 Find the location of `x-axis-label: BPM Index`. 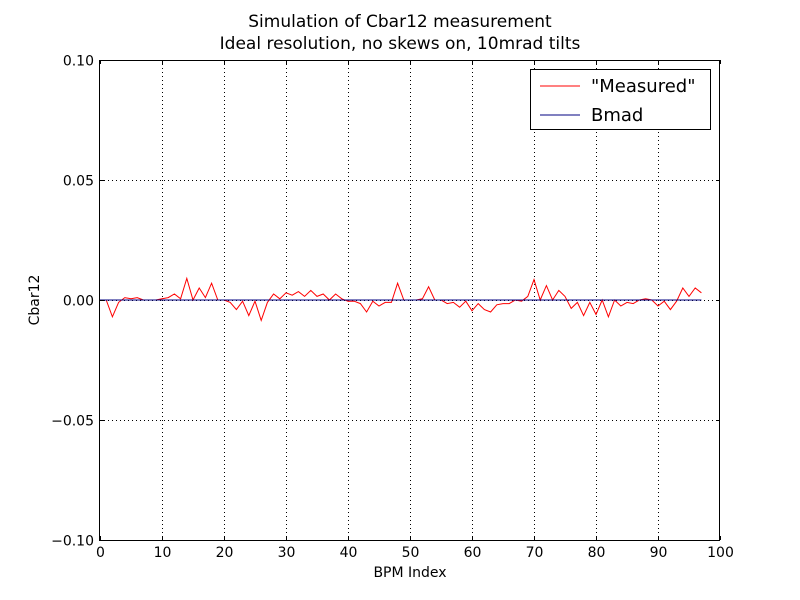

x-axis-label: BPM Index is located at coordinates (409, 573).